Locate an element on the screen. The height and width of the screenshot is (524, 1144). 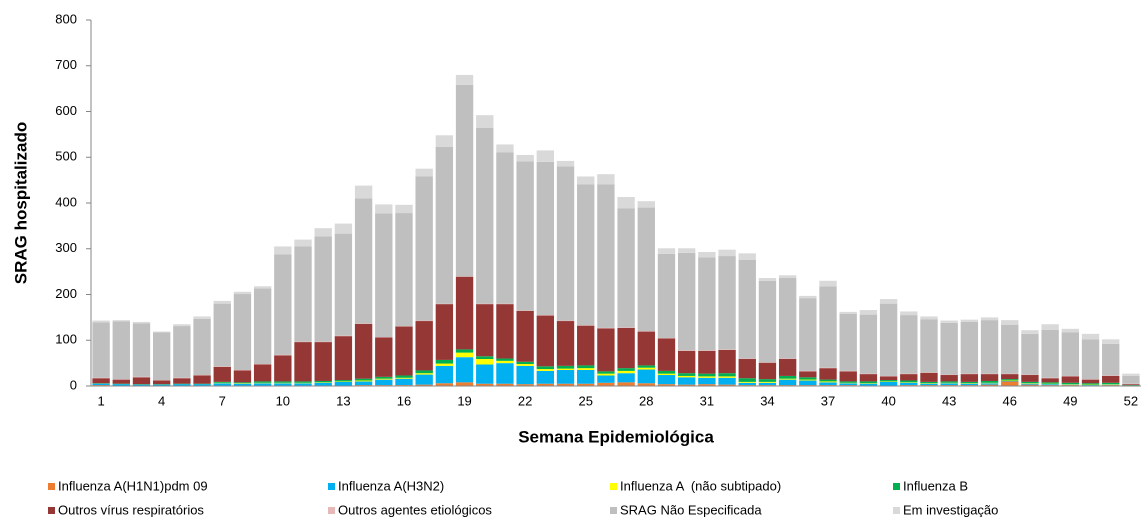
x-tick-label: 40 is located at coordinates (888, 400).